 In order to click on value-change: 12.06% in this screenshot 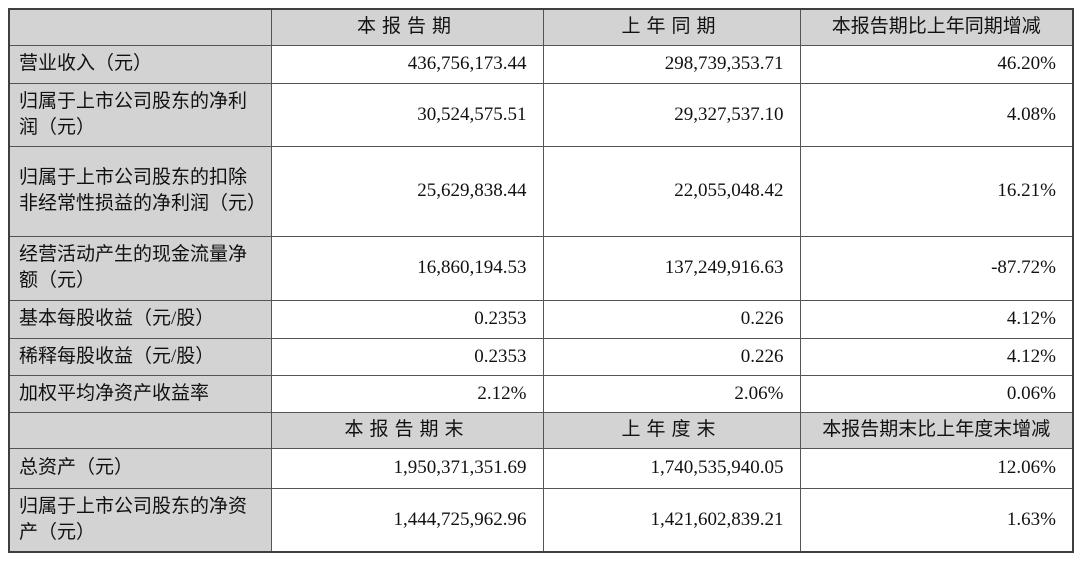, I will do `click(936, 468)`.